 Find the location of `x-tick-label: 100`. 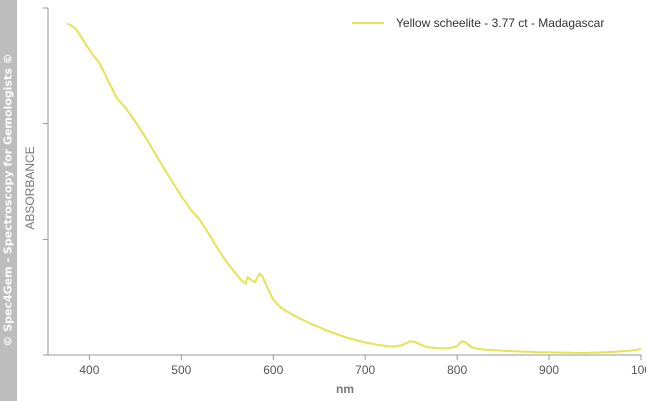

x-tick-label: 100 is located at coordinates (638, 370).